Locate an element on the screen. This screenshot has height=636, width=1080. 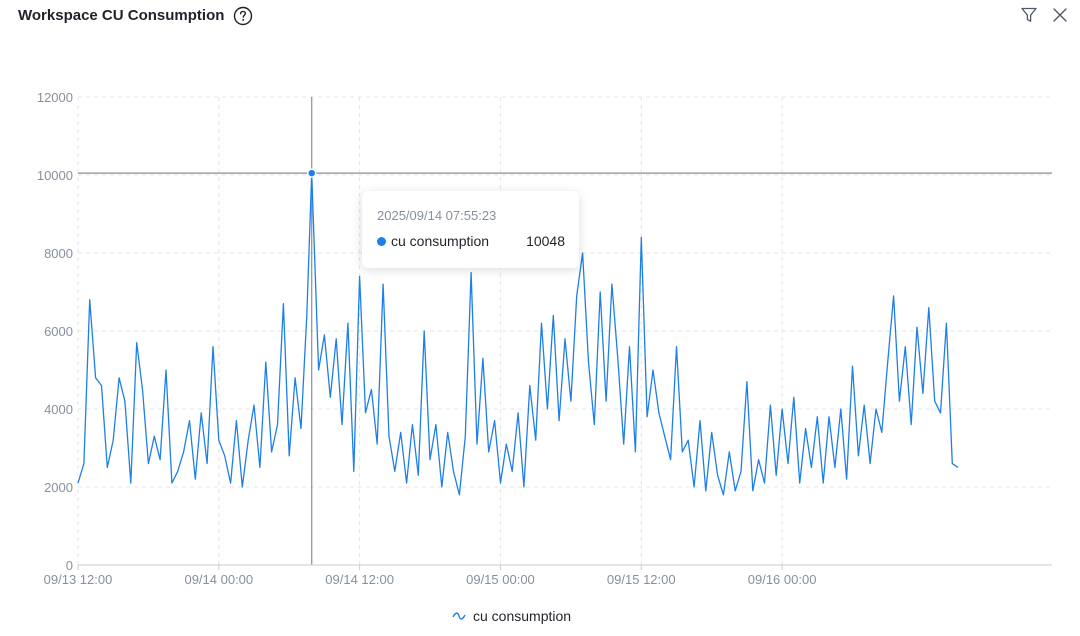
close-icon is located at coordinates (1060, 15).